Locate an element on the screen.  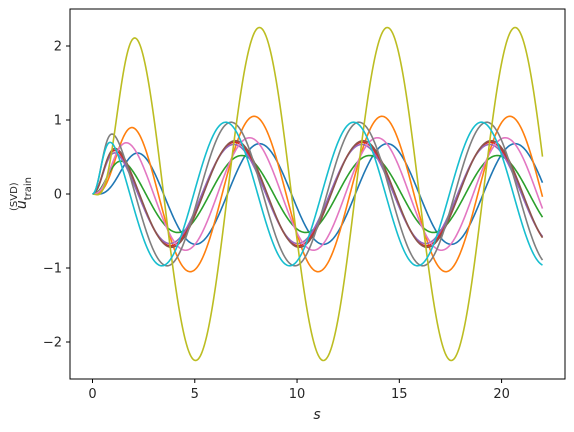
y-tick-label: 1 is located at coordinates (58, 121).